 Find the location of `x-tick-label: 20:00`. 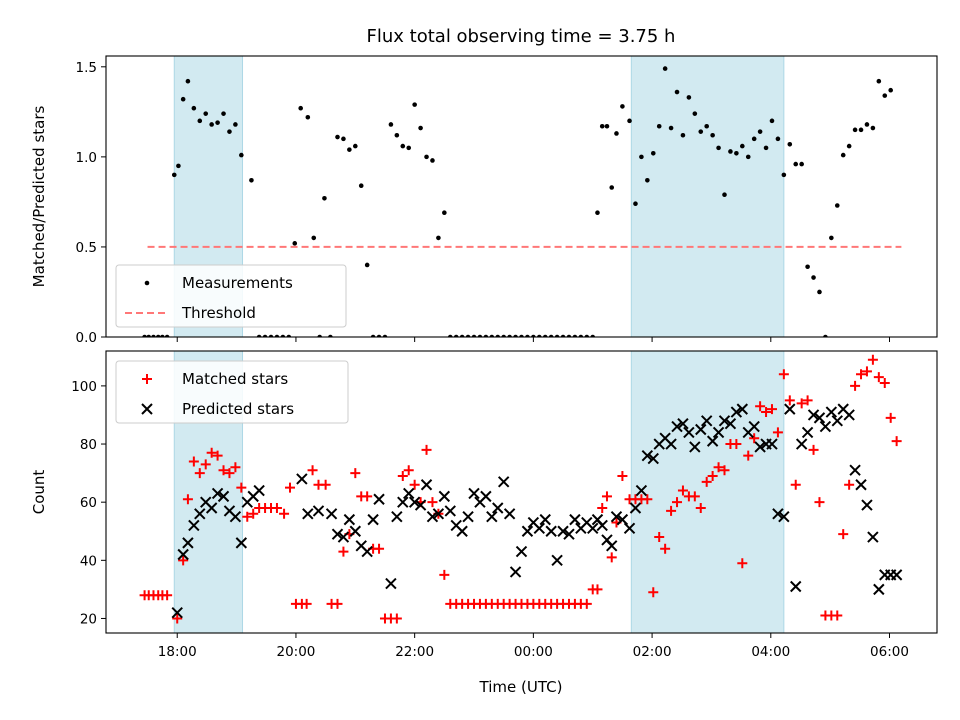

x-tick-label: 20:00 is located at coordinates (295, 652).